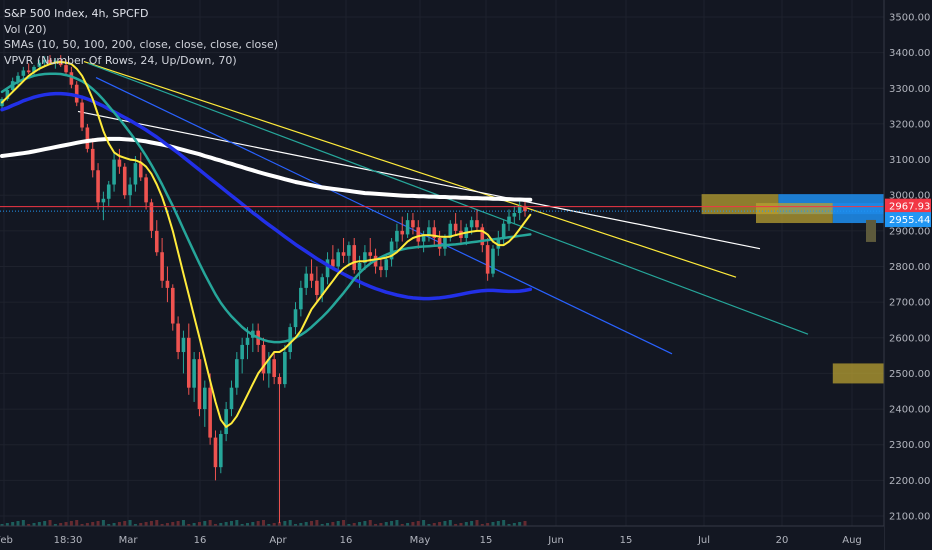 The height and width of the screenshot is (550, 932). What do you see at coordinates (25, 29) in the screenshot?
I see `legend-vol: Vol (20)` at bounding box center [25, 29].